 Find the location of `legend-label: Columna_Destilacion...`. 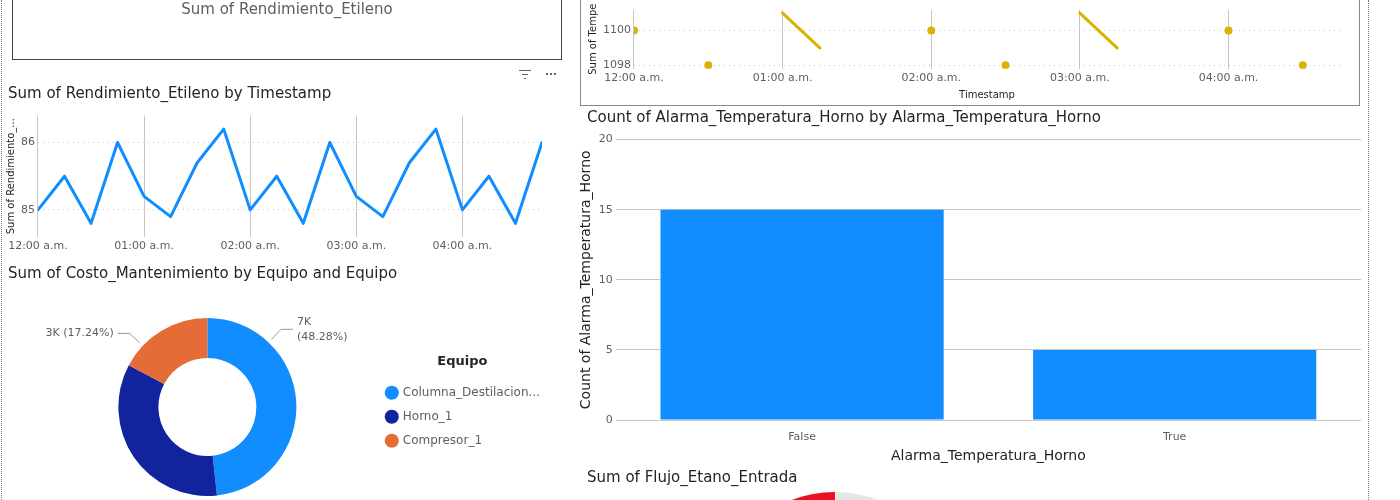

legend-label: Columna_Destilacion... is located at coordinates (471, 391).